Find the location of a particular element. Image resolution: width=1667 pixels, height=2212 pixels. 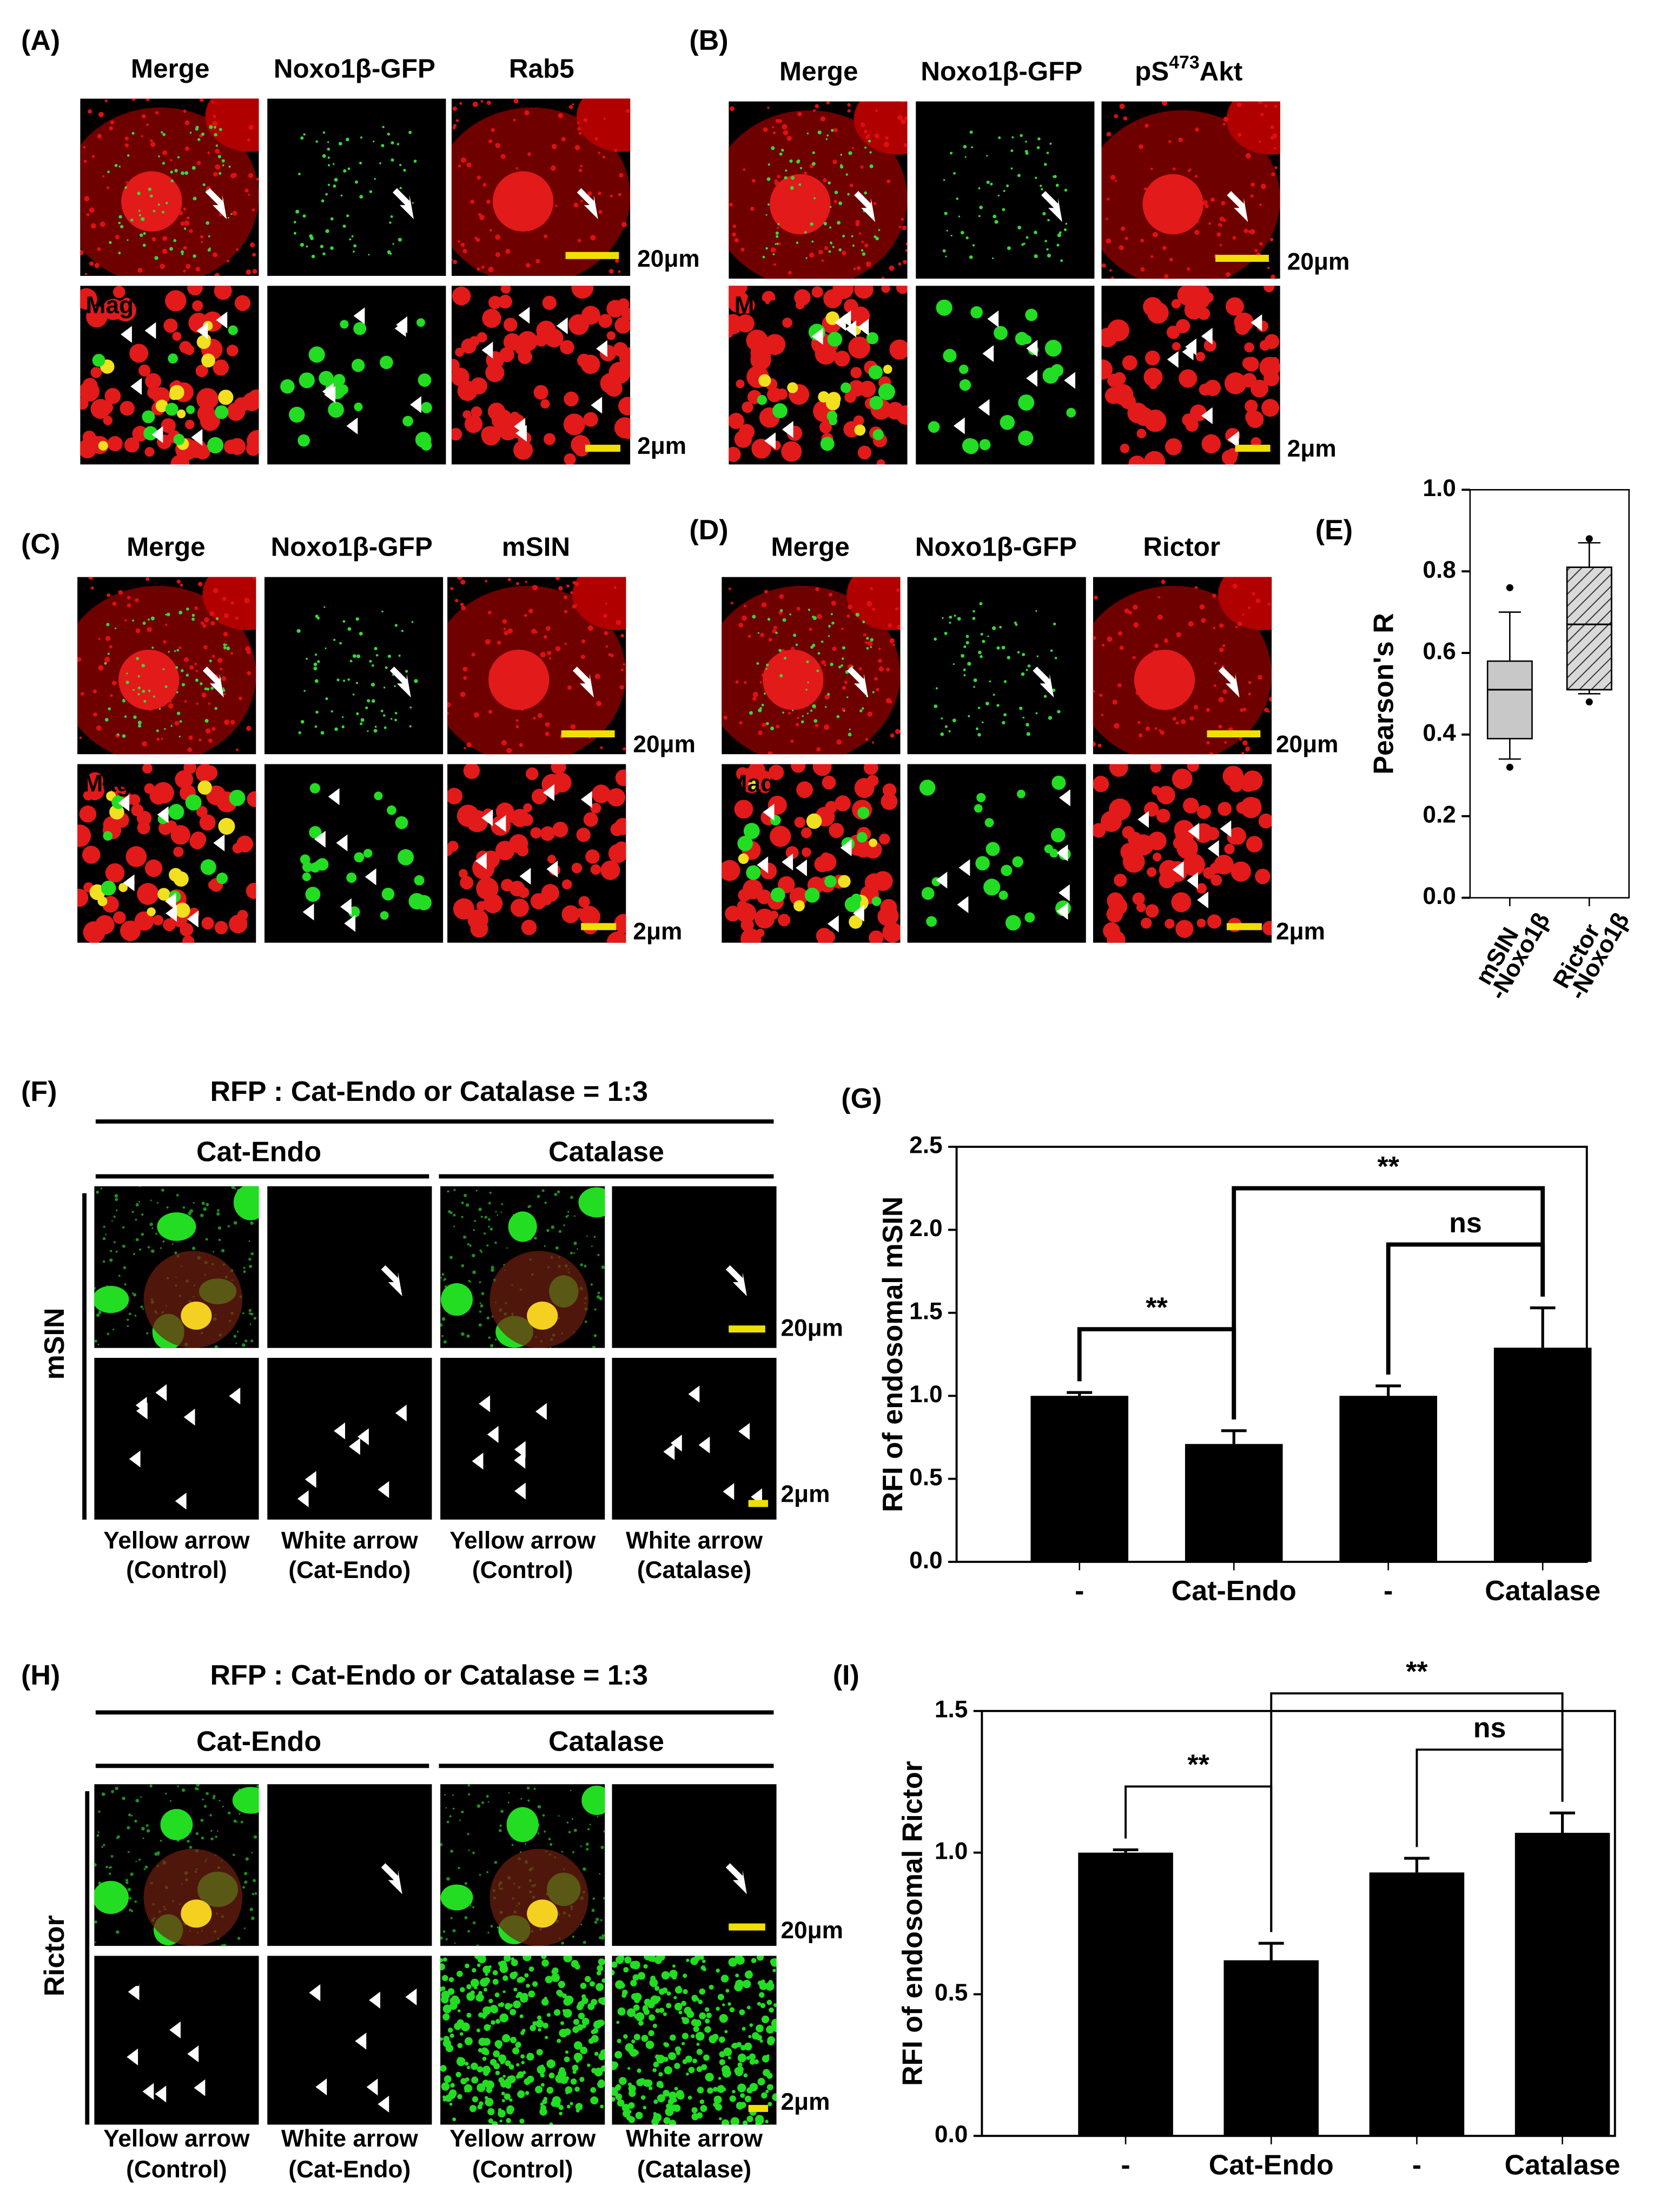

arrow is located at coordinates (216, 204).